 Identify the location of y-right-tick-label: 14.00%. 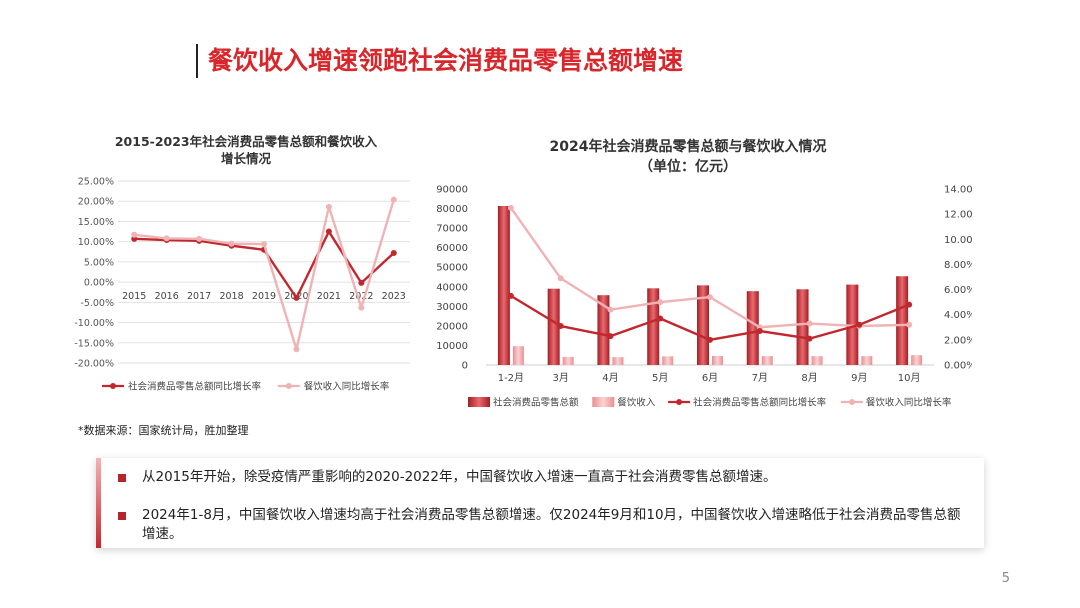
(958, 190).